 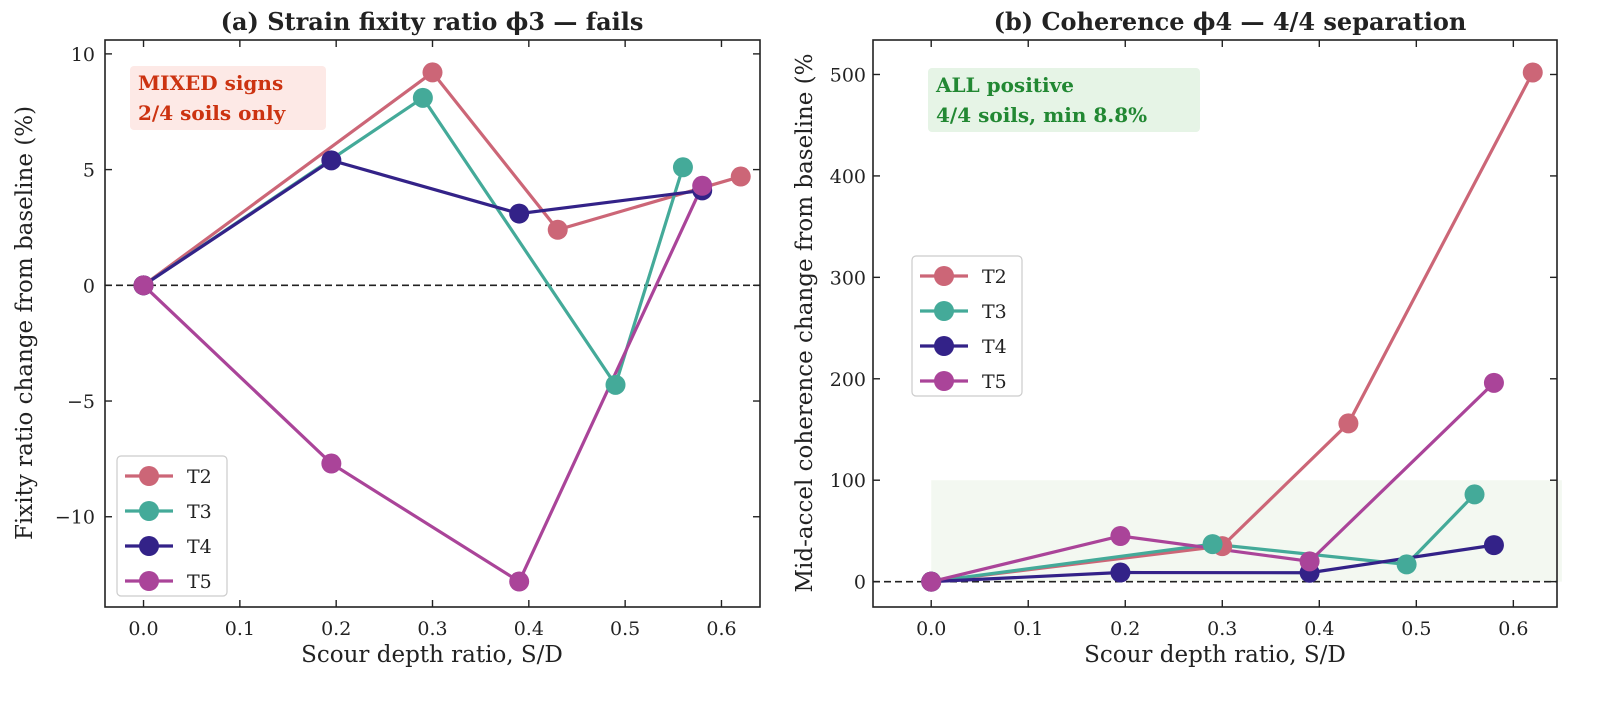 What do you see at coordinates (1125, 629) in the screenshot?
I see `panel-b-xtick-label: 0.2` at bounding box center [1125, 629].